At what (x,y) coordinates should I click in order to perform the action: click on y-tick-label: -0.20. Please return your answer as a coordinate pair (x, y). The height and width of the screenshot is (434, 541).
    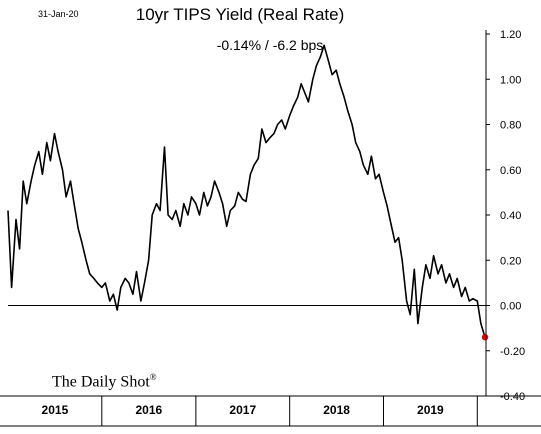
    Looking at the image, I should click on (512, 352).